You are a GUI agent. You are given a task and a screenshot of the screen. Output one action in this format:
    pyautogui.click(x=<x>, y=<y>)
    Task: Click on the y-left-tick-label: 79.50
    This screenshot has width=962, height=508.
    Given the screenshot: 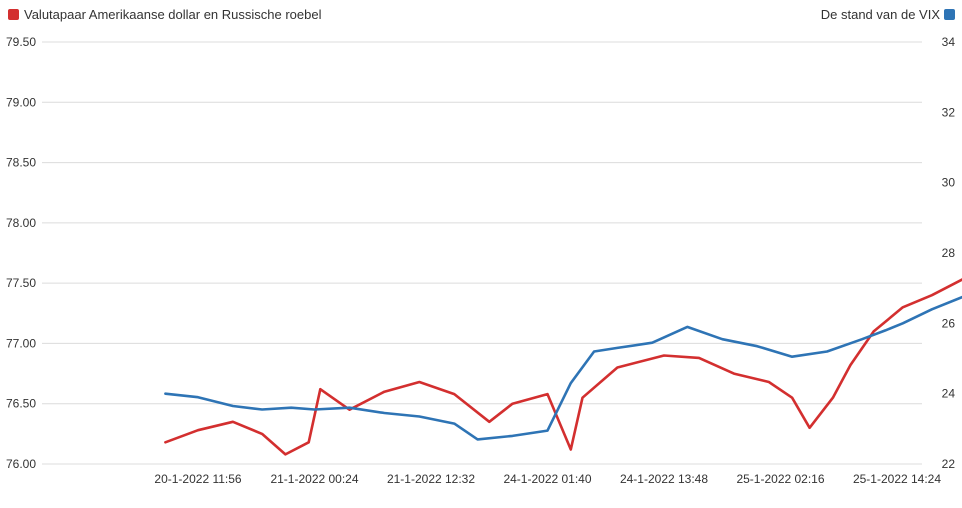 What is the action you would take?
    pyautogui.click(x=21, y=42)
    